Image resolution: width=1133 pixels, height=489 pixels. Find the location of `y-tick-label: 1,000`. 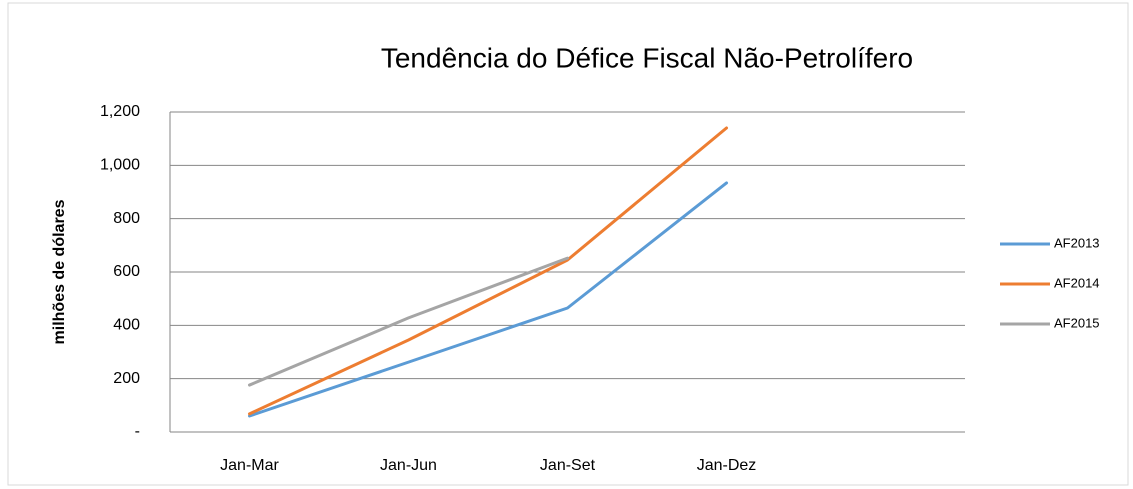

y-tick-label: 1,000 is located at coordinates (120, 165).